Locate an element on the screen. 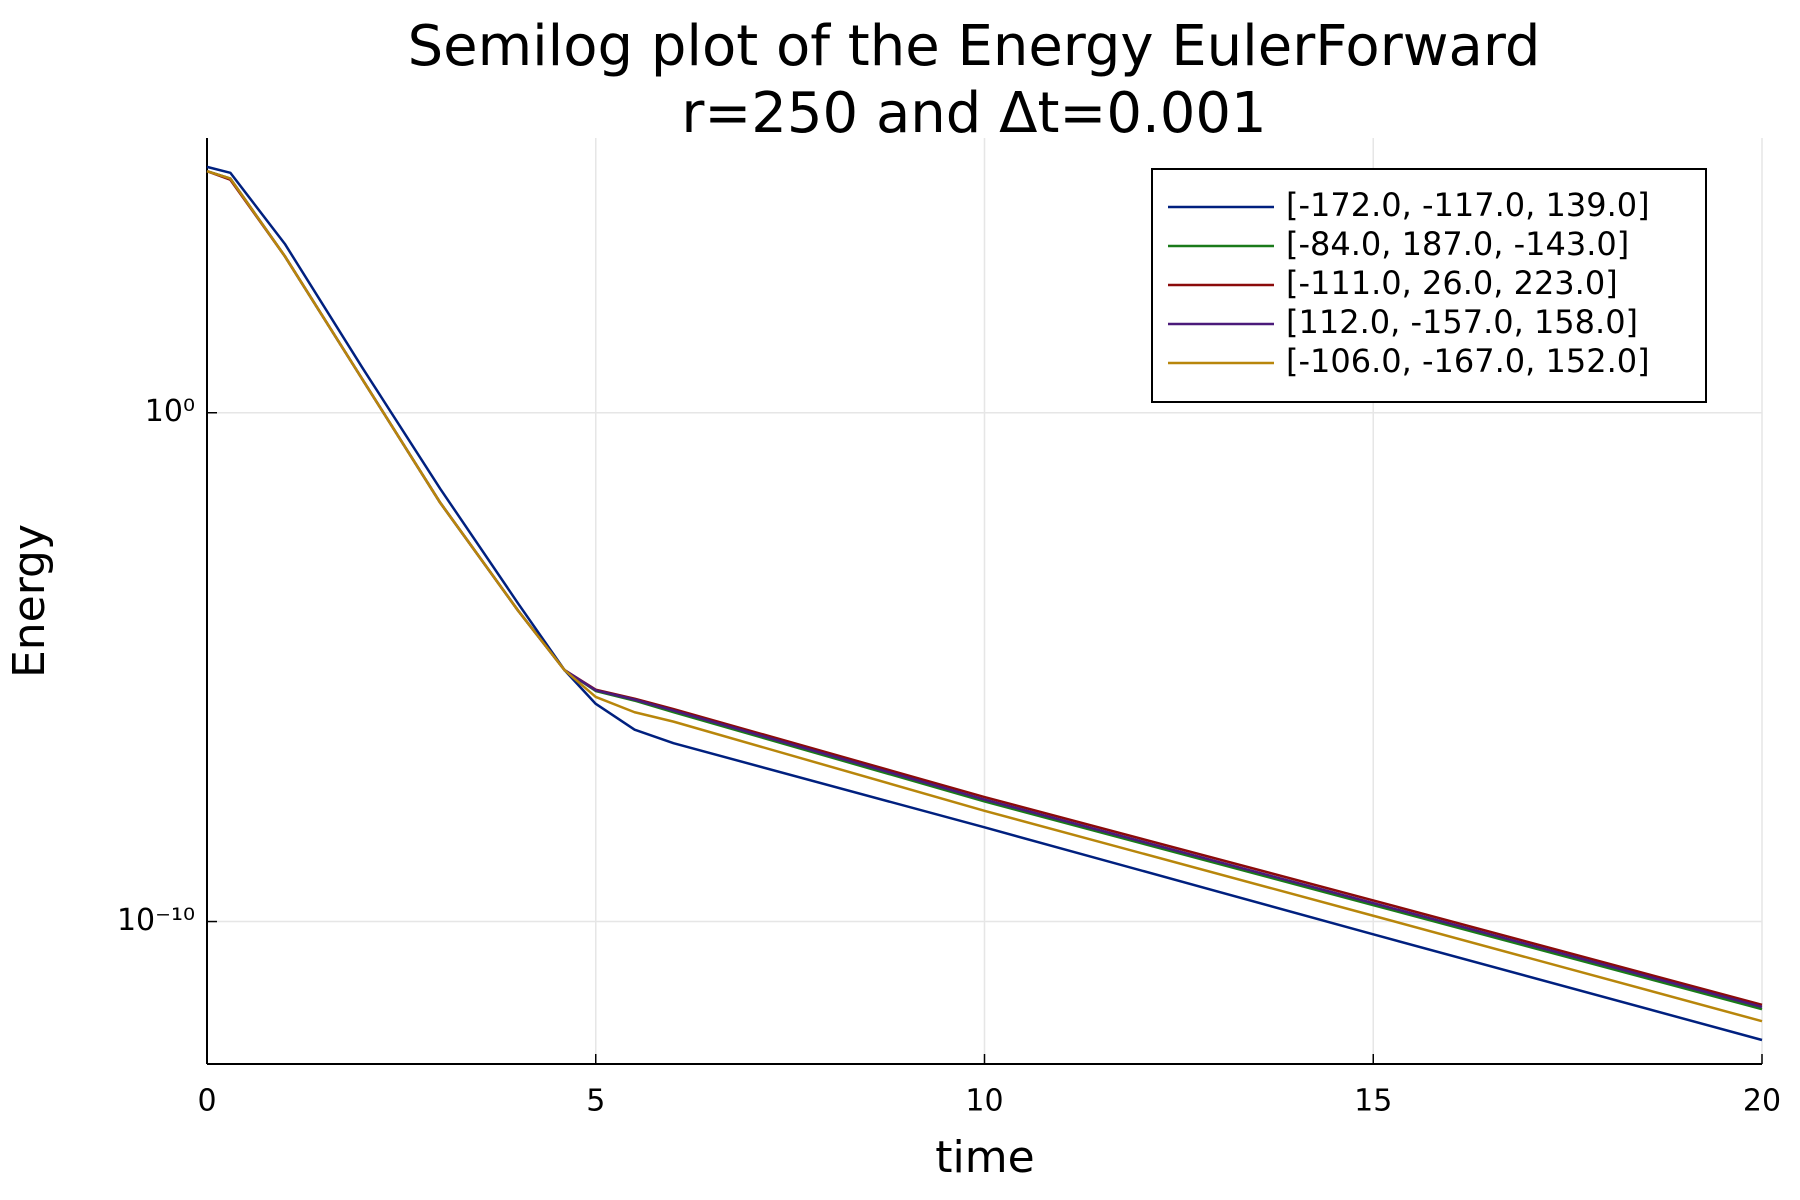 The image size is (1800, 1200). x-tick-label: 5 is located at coordinates (595, 1101).